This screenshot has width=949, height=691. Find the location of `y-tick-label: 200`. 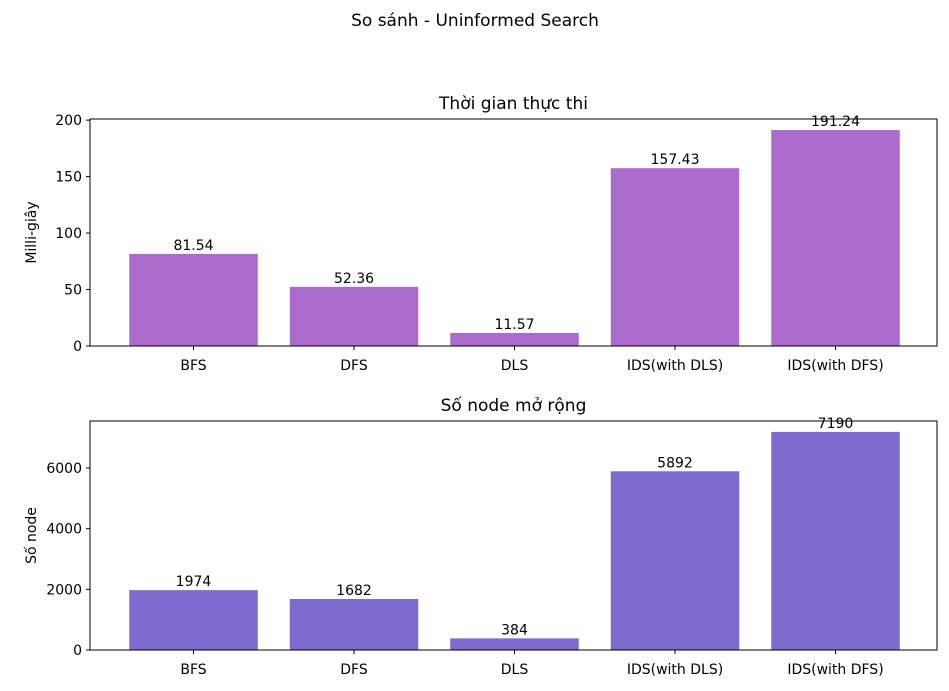

y-tick-label: 200 is located at coordinates (68, 121).